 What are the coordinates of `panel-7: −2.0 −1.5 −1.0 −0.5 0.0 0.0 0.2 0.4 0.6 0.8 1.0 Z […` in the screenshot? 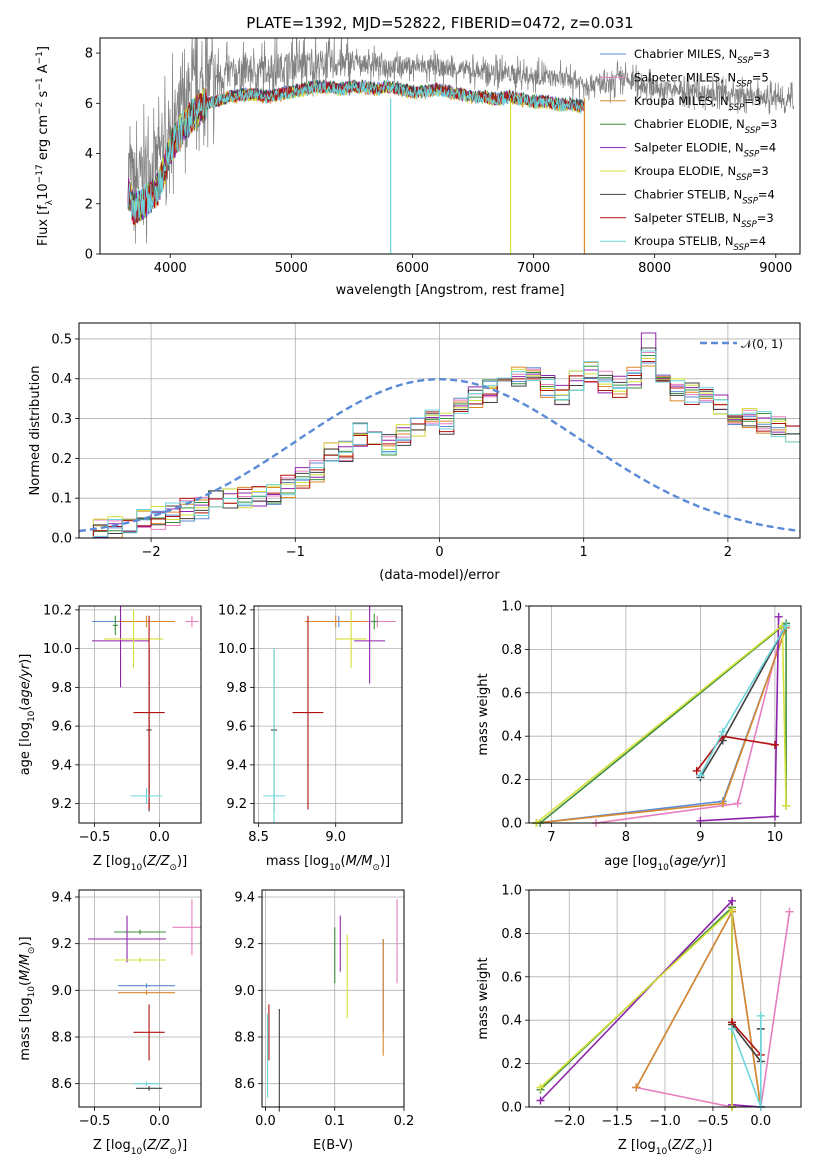 It's located at (639, 1020).